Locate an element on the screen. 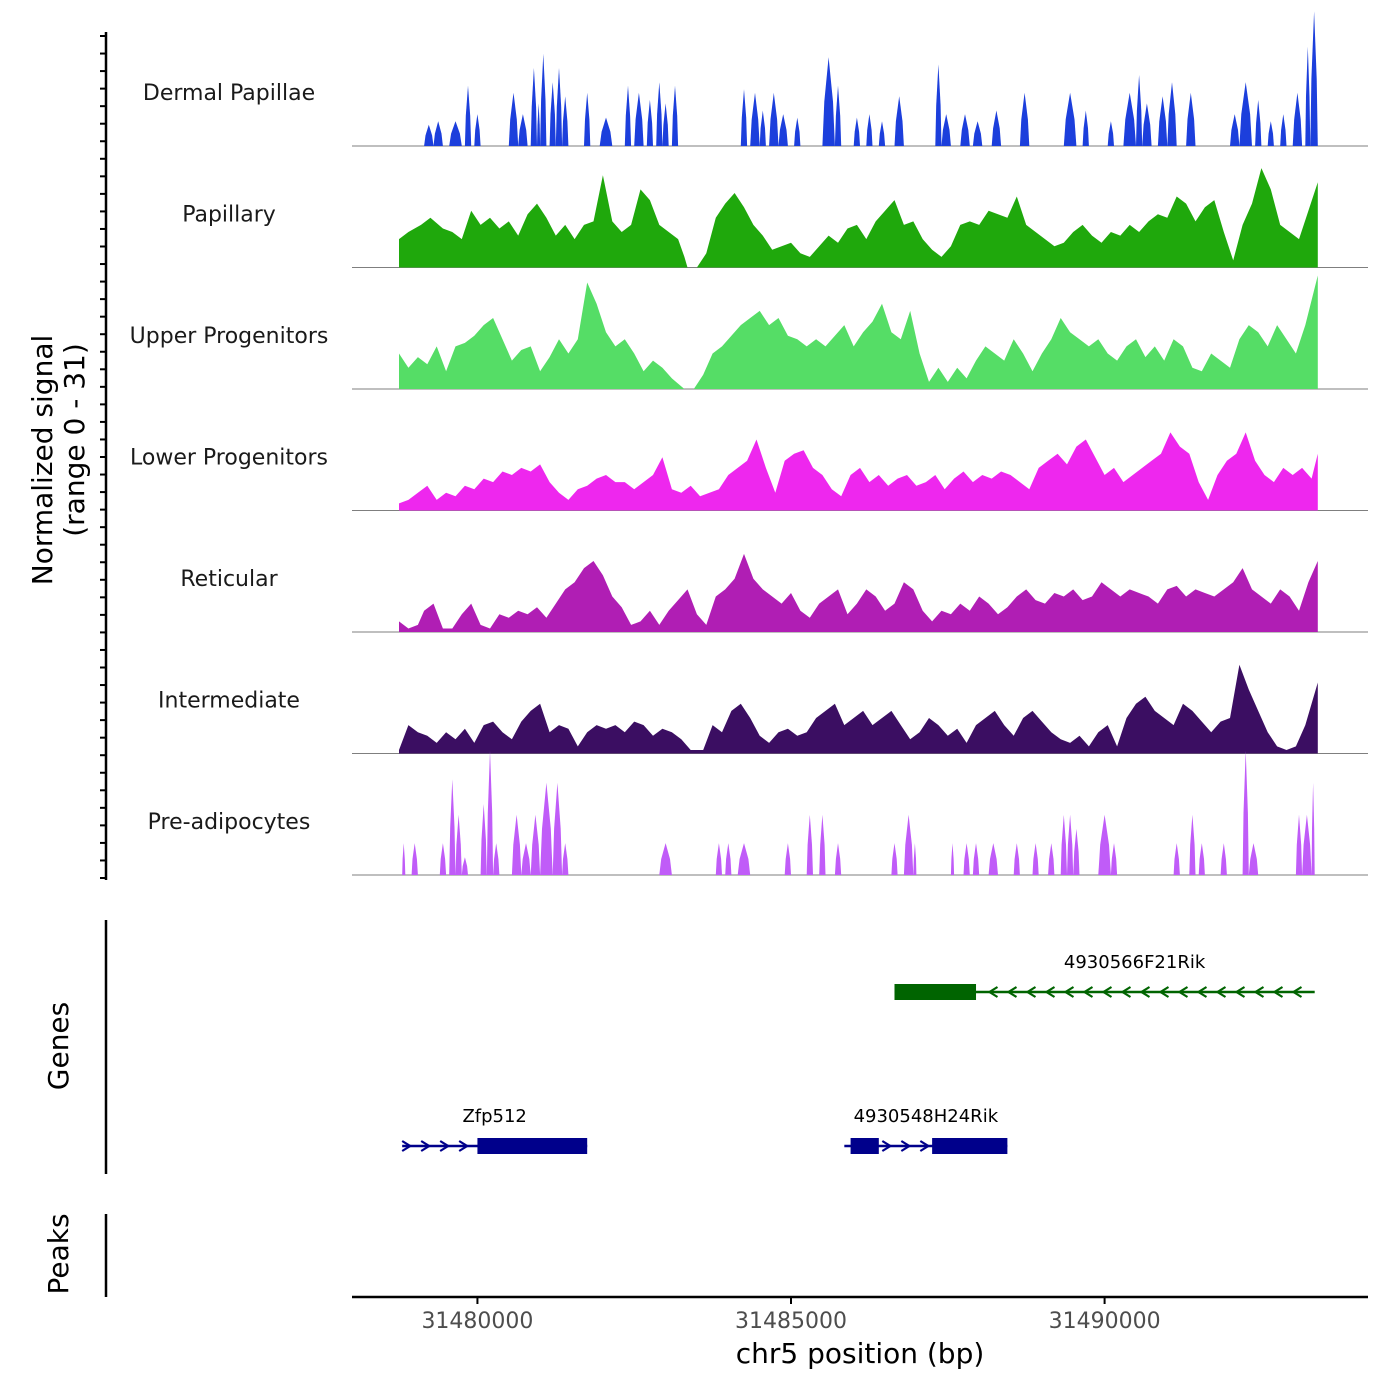  track-reticular: Reticular is located at coordinates (774, 593).